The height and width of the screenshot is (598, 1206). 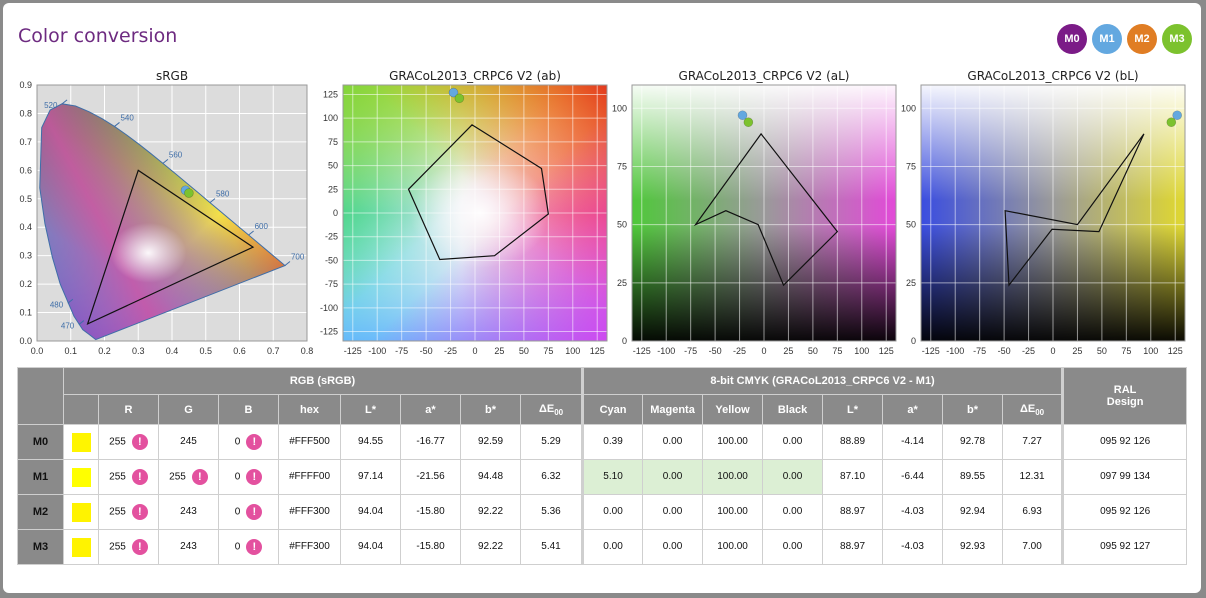 I want to click on badge-m3: M3, so click(x=1177, y=39).